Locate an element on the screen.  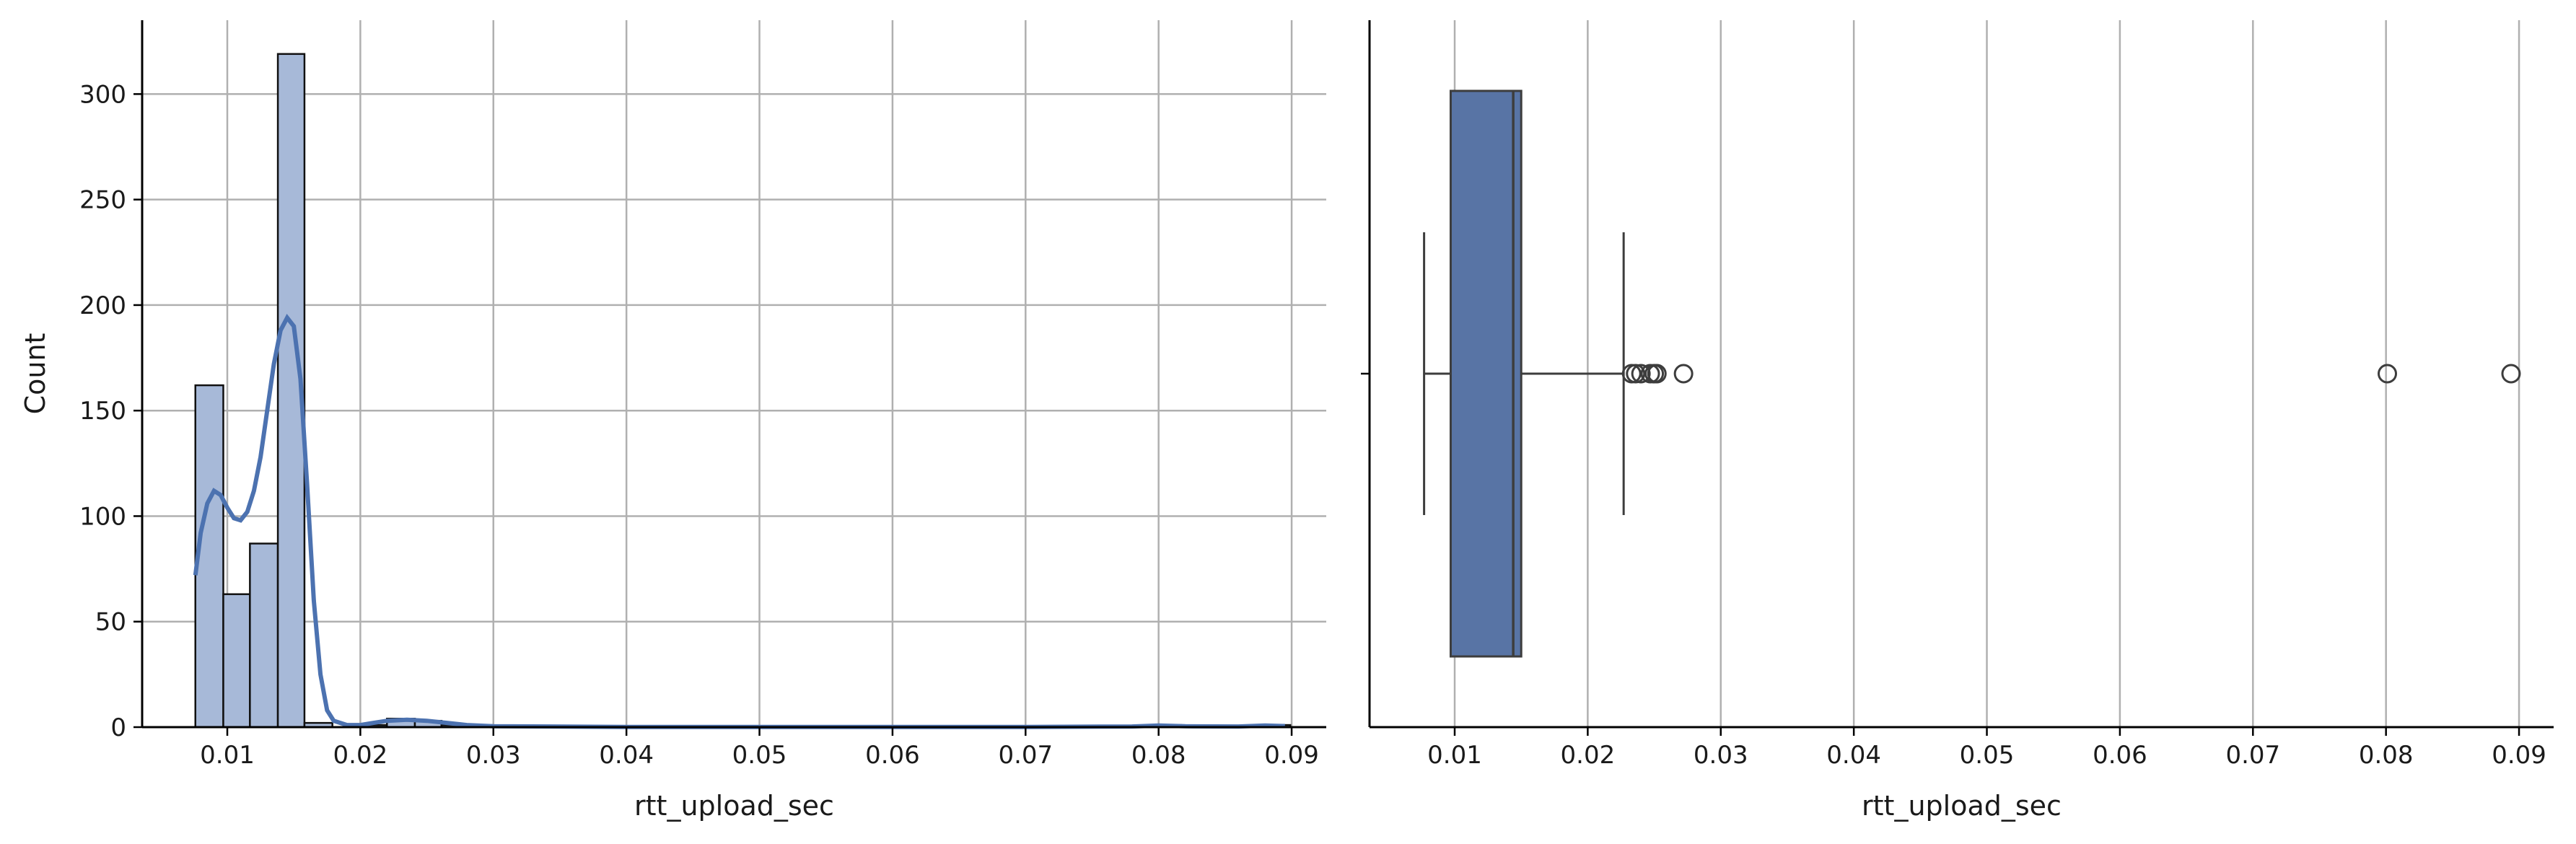
boxplot-x-tick-label: 0.01 is located at coordinates (1454, 755).